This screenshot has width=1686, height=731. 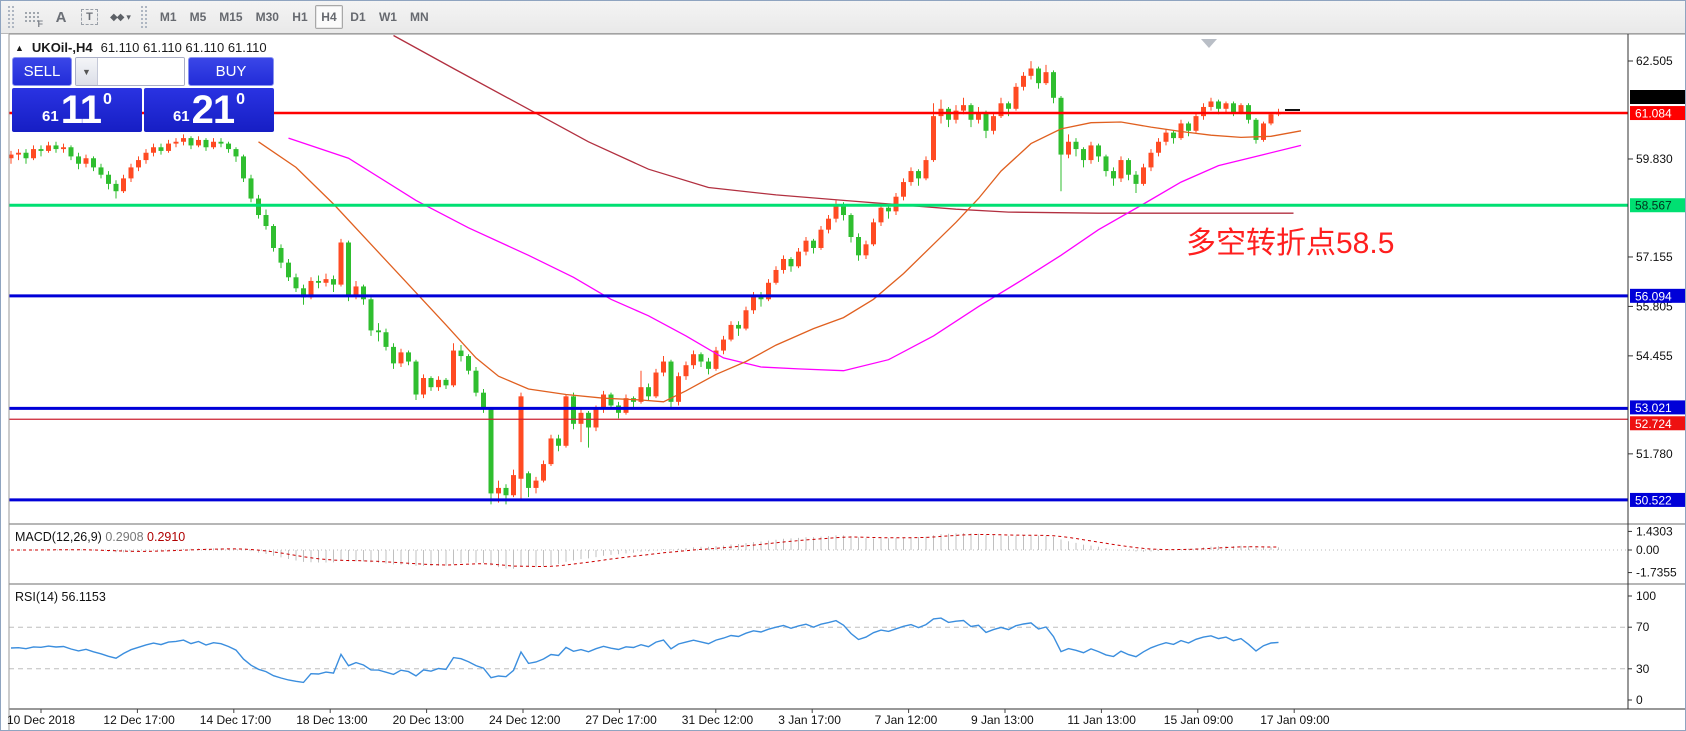 What do you see at coordinates (1653, 206) in the screenshot?
I see `price-badge-label: 58.567` at bounding box center [1653, 206].